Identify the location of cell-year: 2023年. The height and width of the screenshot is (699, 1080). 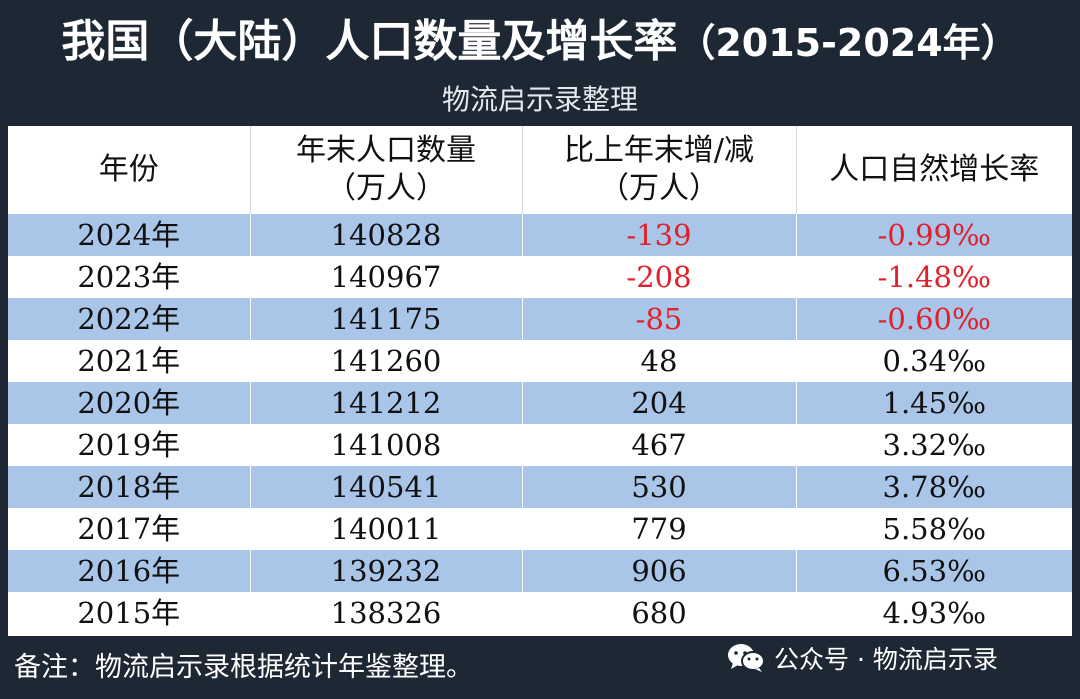
(129, 277).